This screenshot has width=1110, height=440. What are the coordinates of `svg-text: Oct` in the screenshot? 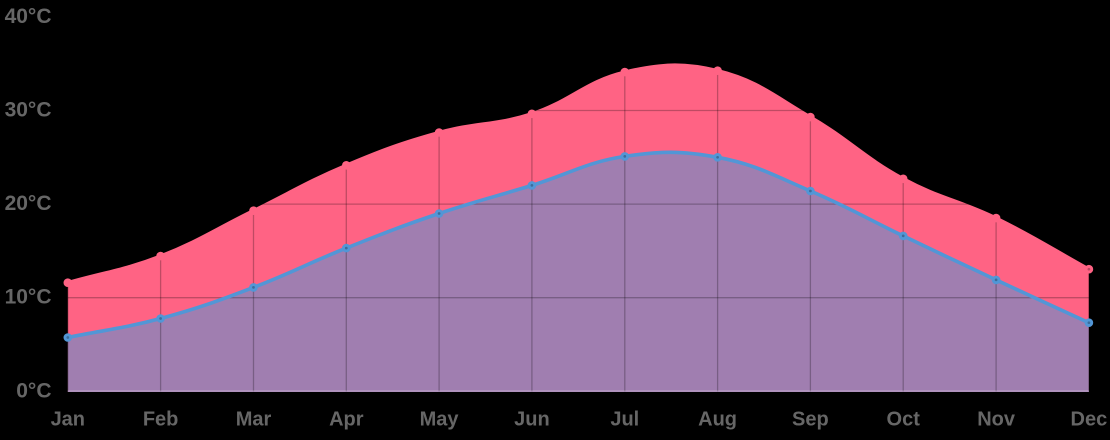 It's located at (904, 420).